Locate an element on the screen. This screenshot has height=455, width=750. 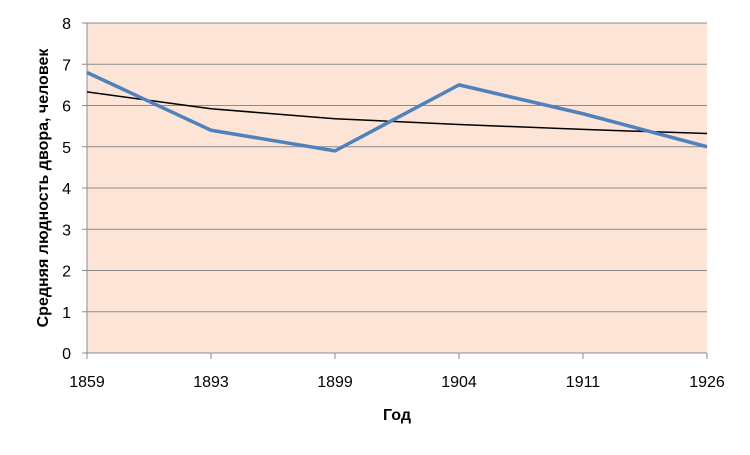
data-line is located at coordinates (397, 113).